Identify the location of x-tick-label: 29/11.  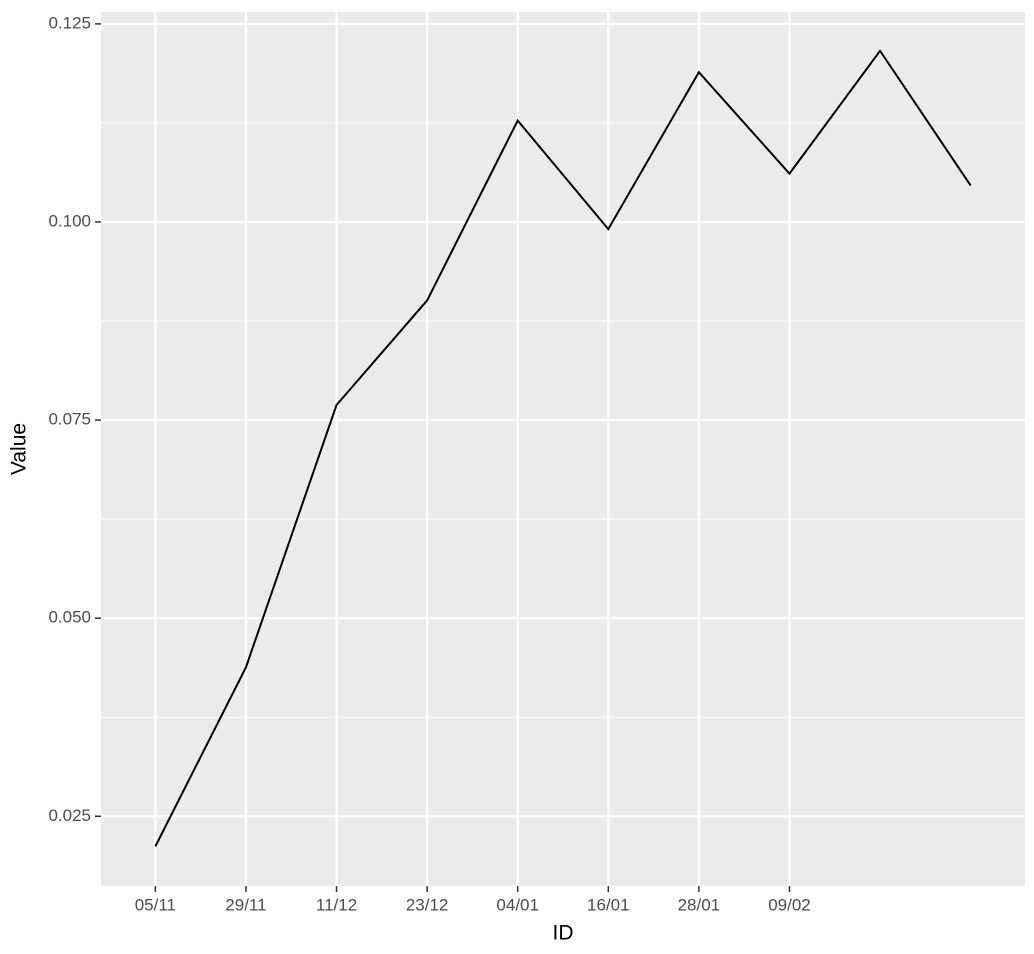
(245, 904).